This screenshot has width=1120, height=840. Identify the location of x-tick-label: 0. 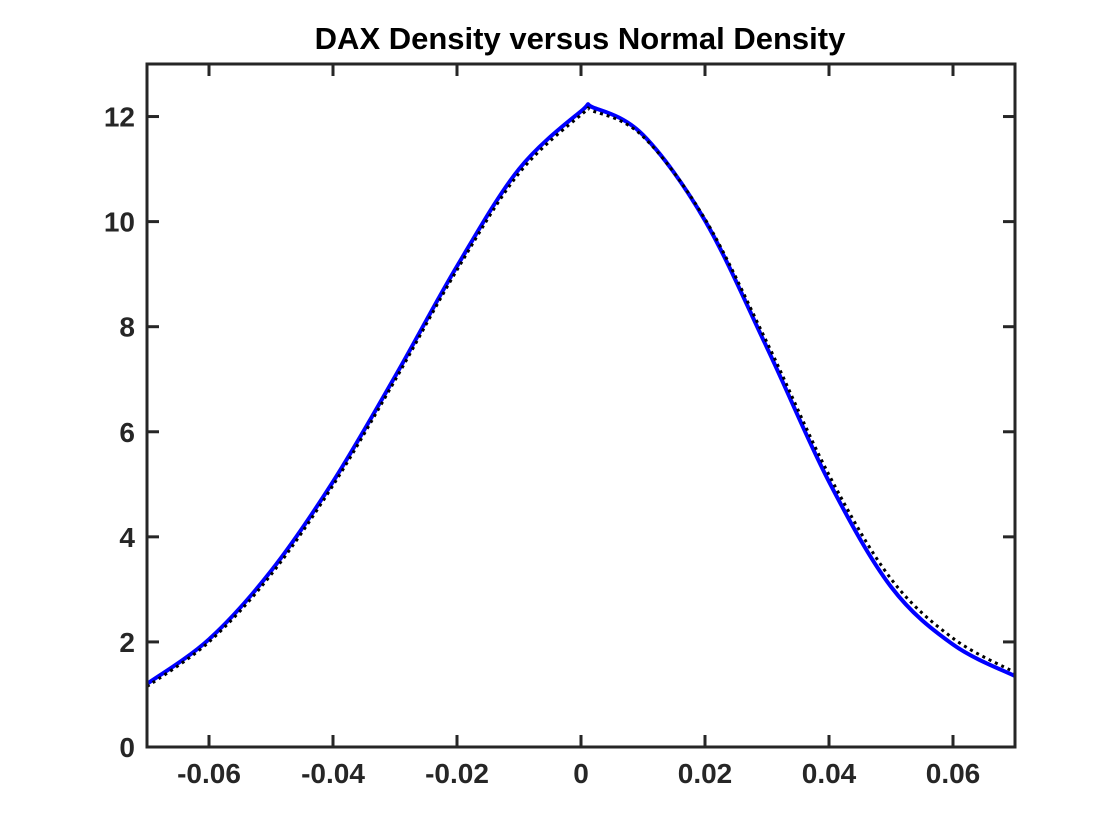
(581, 773).